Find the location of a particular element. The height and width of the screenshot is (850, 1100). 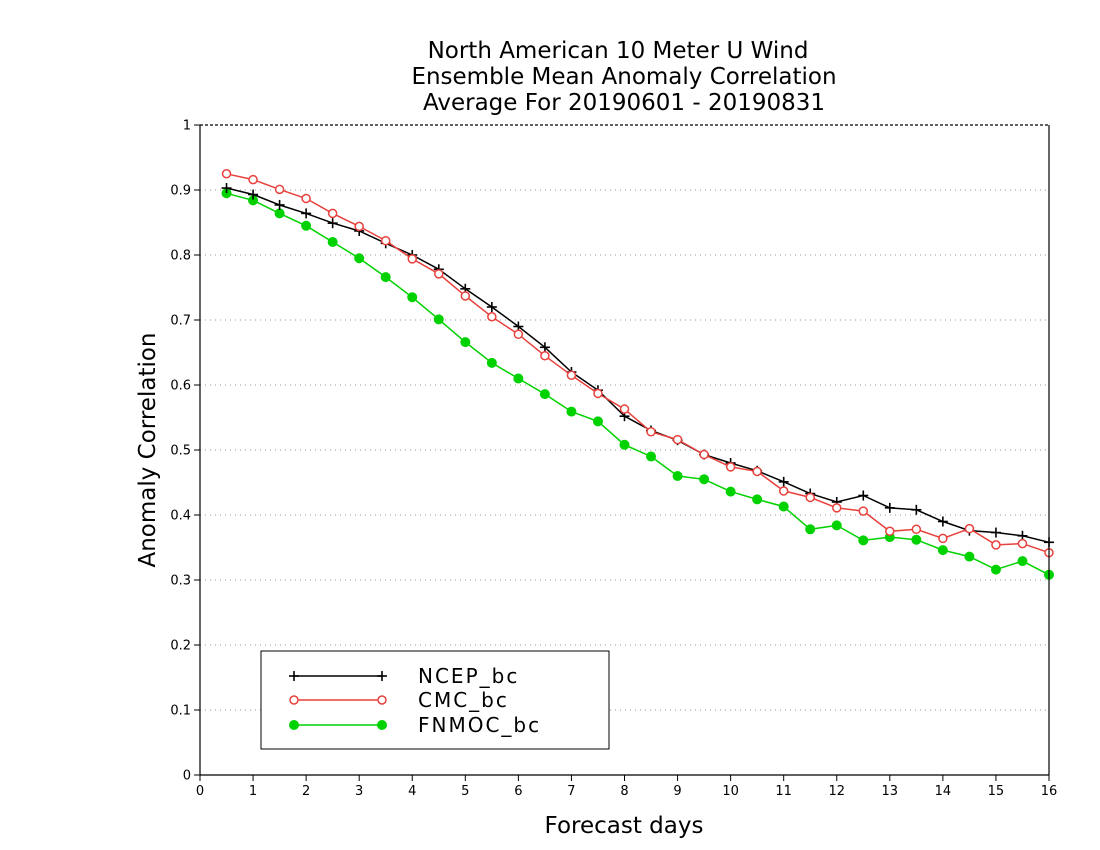

y-tick-label: 0.6 is located at coordinates (180, 386).